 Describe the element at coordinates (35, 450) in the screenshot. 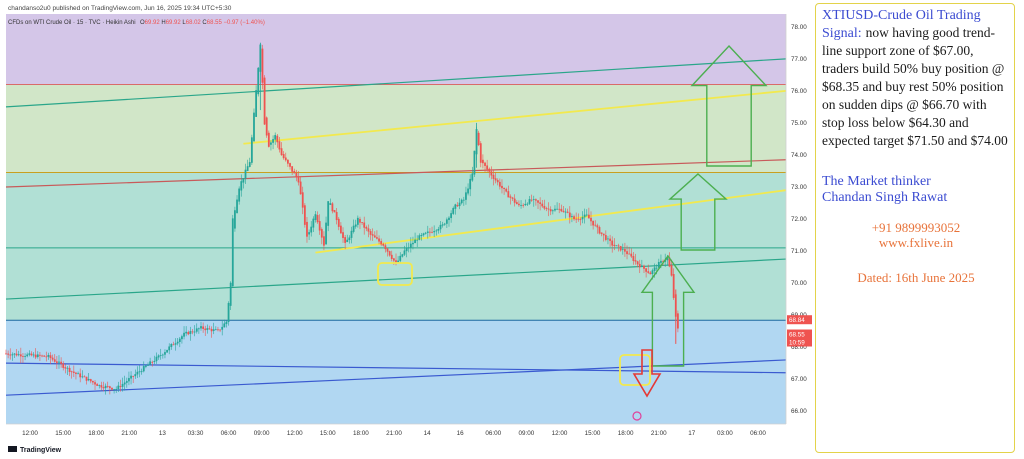

I see `tradingview-logo: TradingView` at that location.